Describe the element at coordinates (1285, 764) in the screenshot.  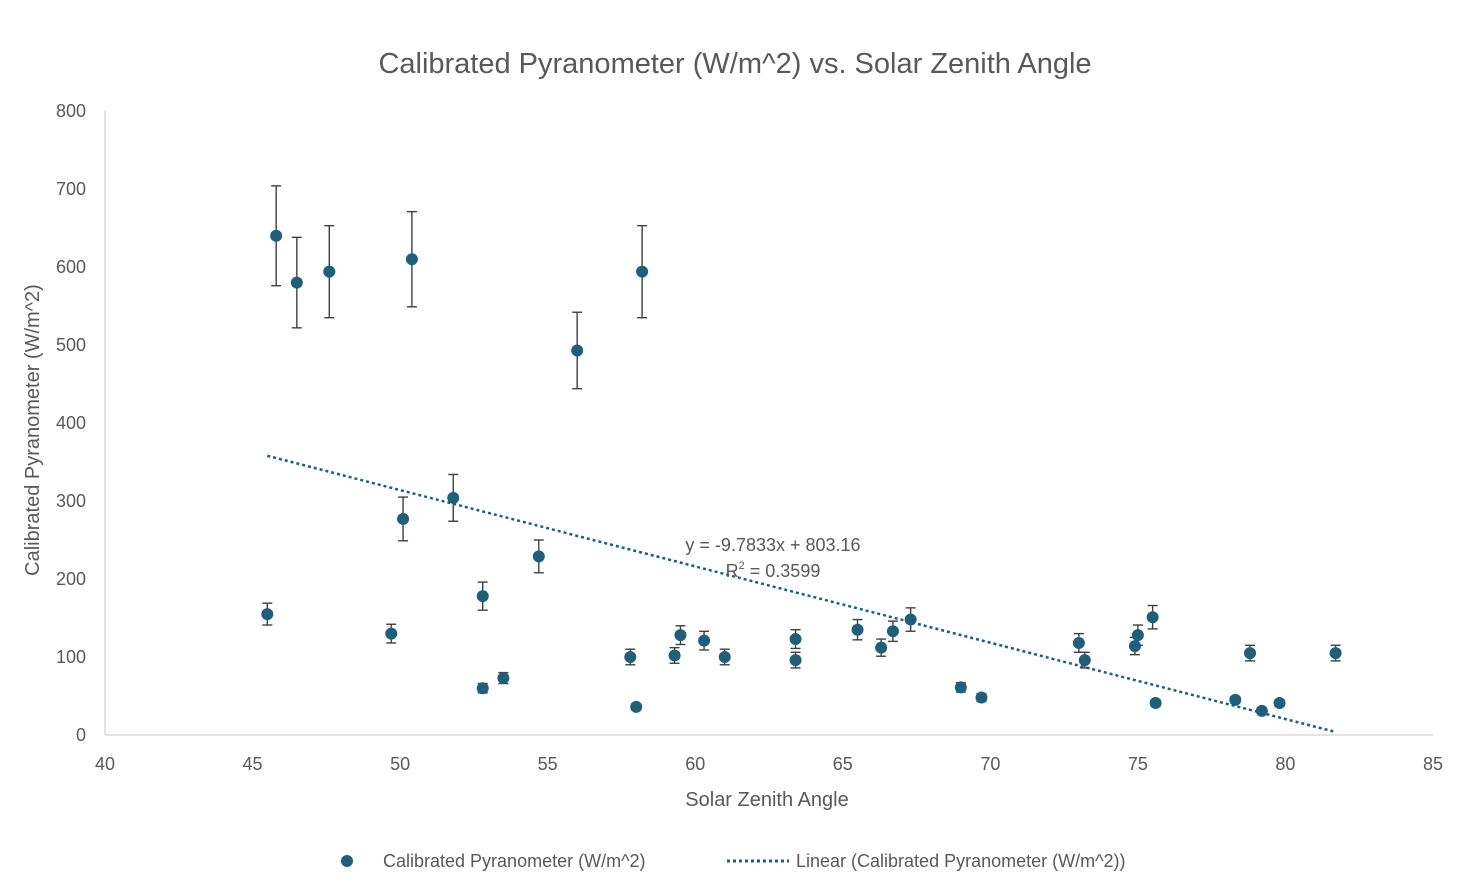
I see `x-tick-label: 80` at that location.